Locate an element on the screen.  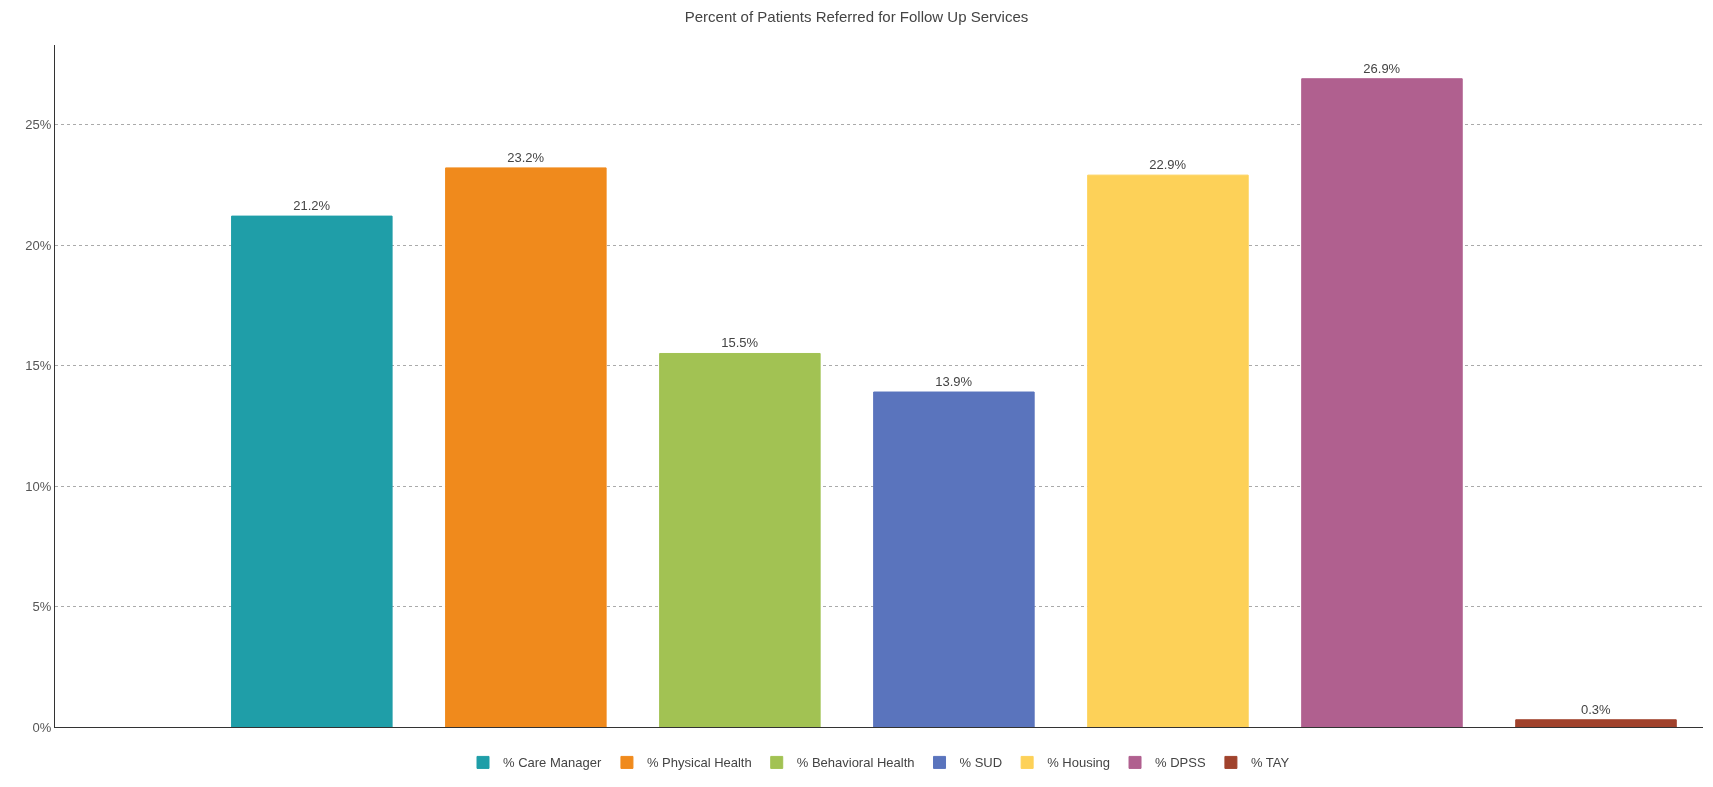
data-label: 26.9% is located at coordinates (1382, 68).